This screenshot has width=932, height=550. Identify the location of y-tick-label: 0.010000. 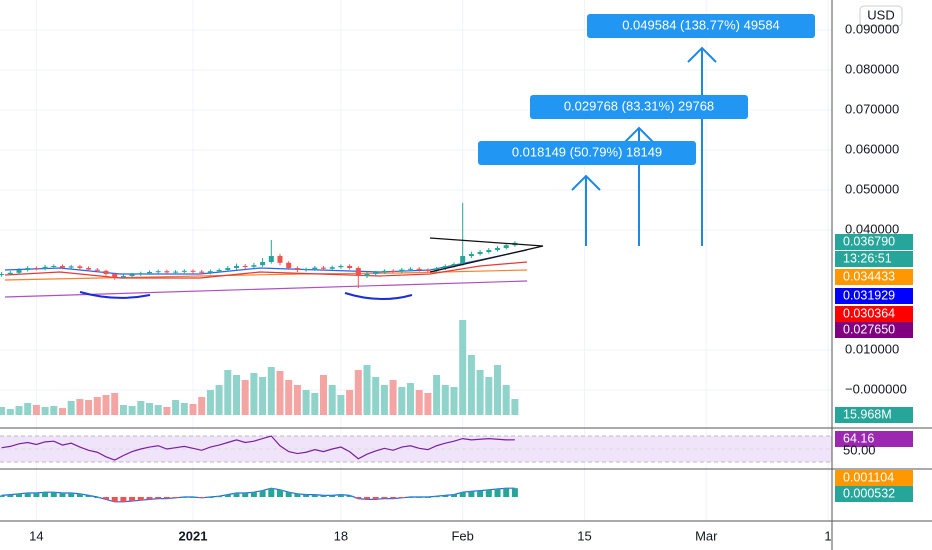
(872, 348).